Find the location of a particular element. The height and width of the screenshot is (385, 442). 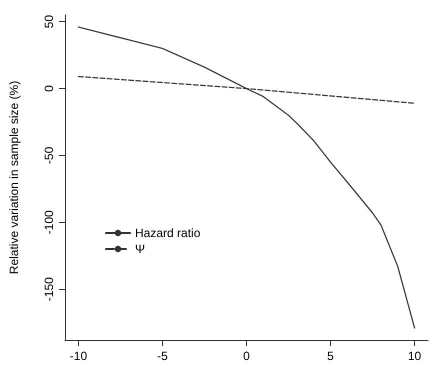

y-tick-label: 0 is located at coordinates (49, 88).